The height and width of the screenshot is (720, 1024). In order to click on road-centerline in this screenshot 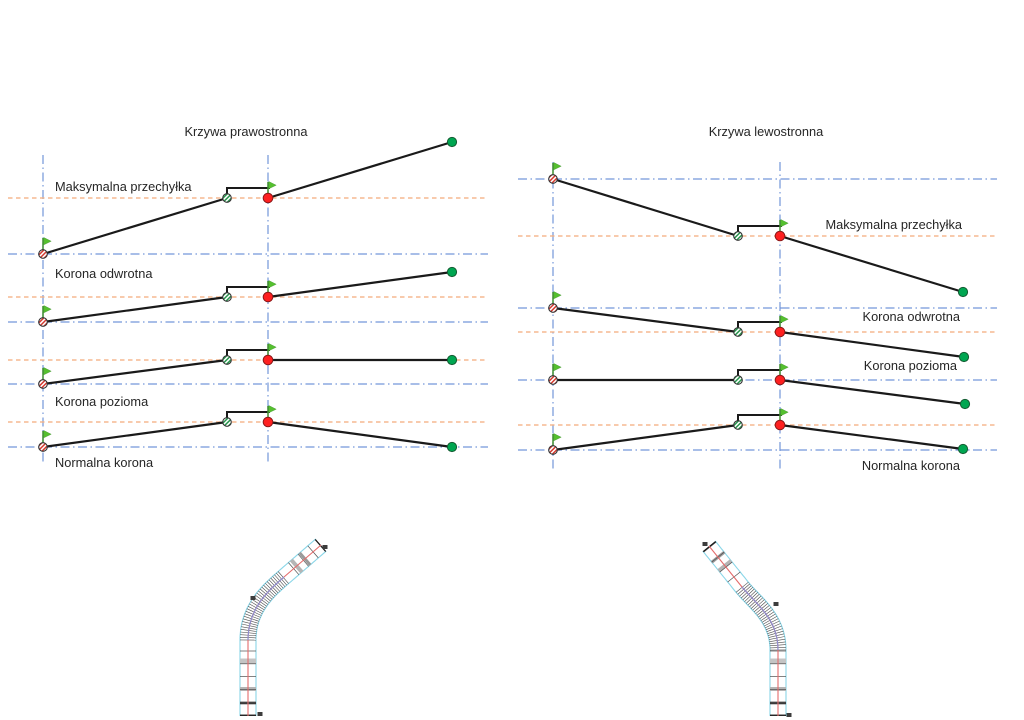, I will do `click(284, 630)`.